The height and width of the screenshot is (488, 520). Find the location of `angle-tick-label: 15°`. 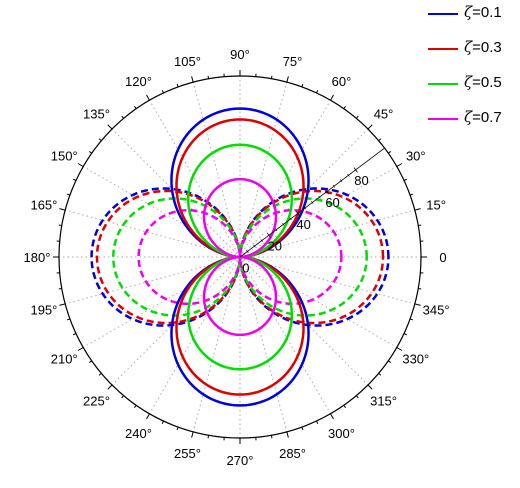

angle-tick-label: 15° is located at coordinates (436, 204).